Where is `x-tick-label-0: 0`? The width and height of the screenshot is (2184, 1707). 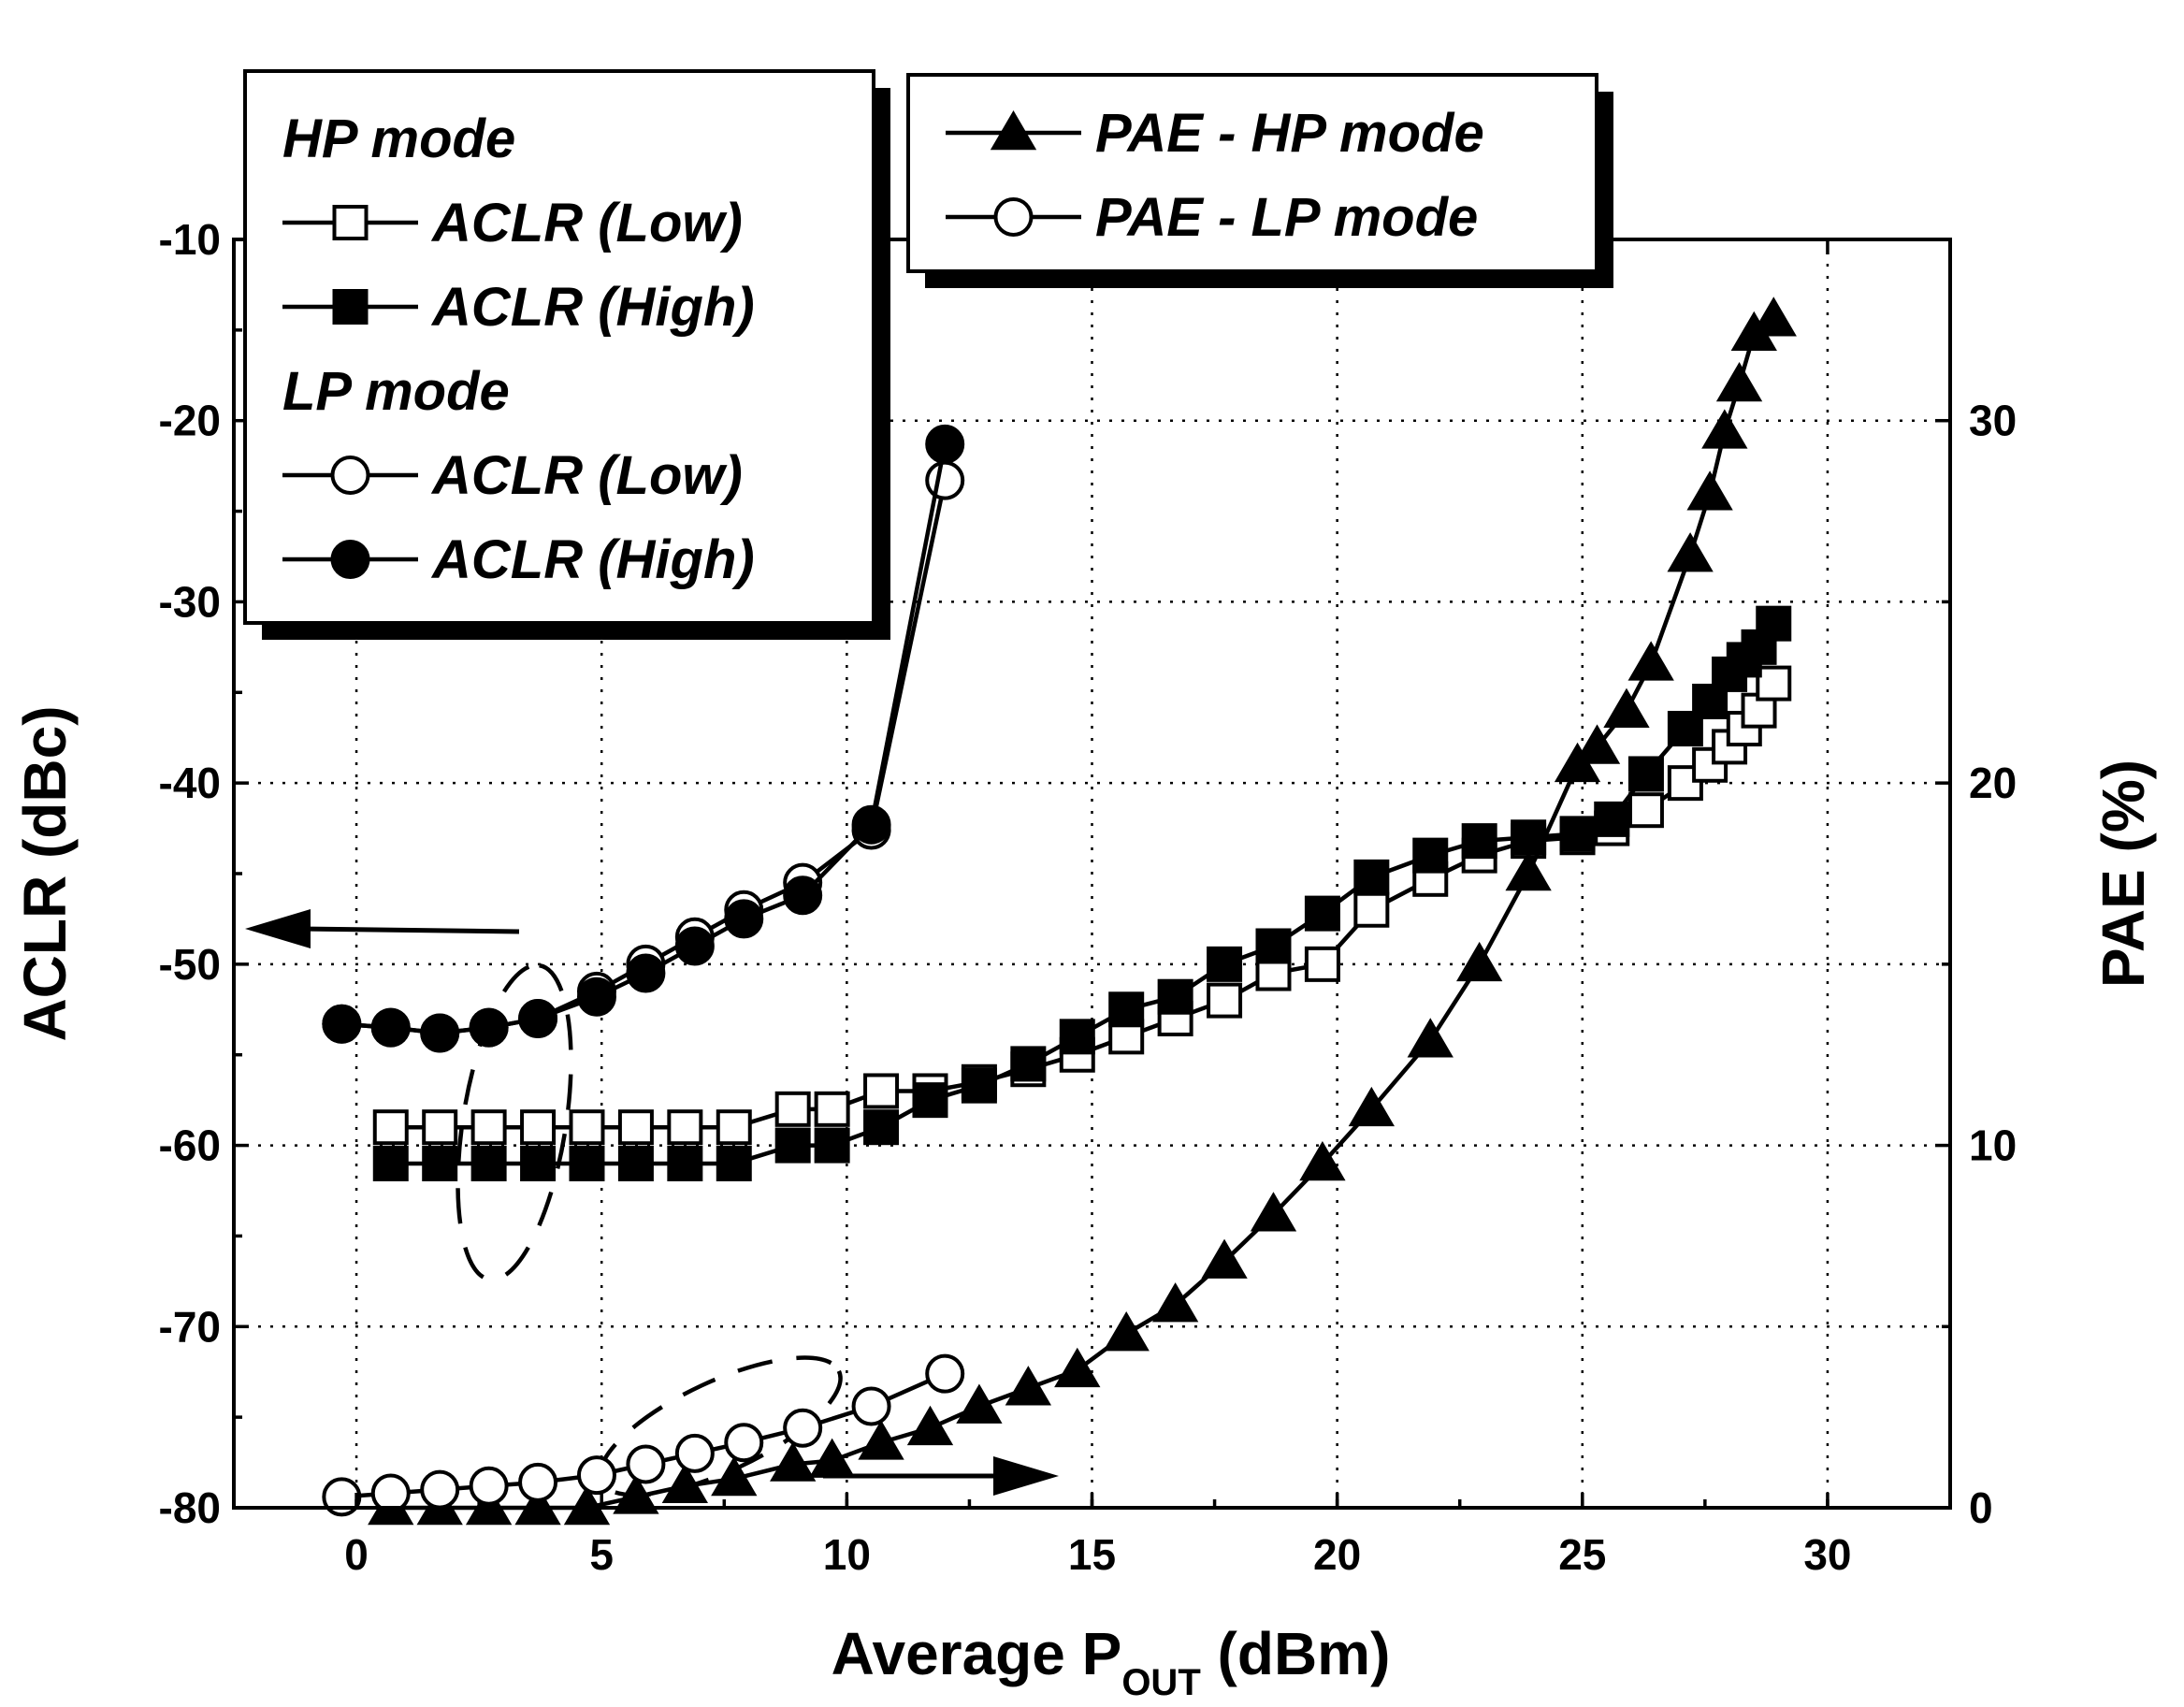 x-tick-label-0: 0 is located at coordinates (356, 1554).